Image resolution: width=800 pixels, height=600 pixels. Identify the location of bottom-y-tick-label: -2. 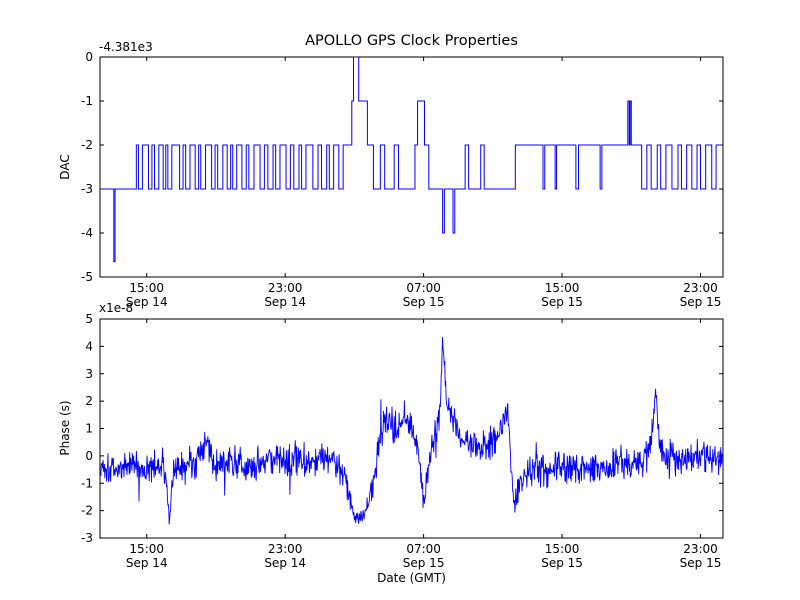
(87, 511).